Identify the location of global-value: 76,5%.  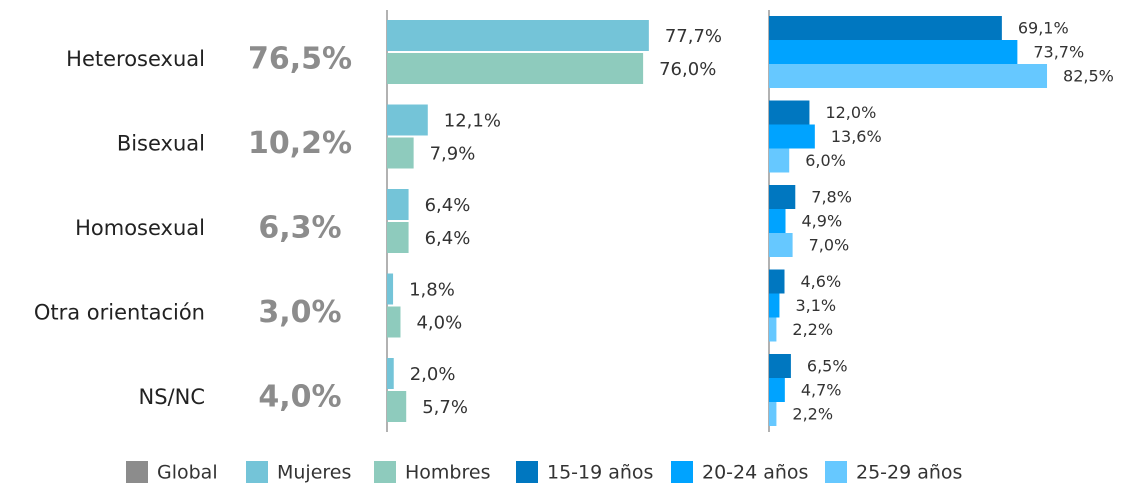
(300, 59).